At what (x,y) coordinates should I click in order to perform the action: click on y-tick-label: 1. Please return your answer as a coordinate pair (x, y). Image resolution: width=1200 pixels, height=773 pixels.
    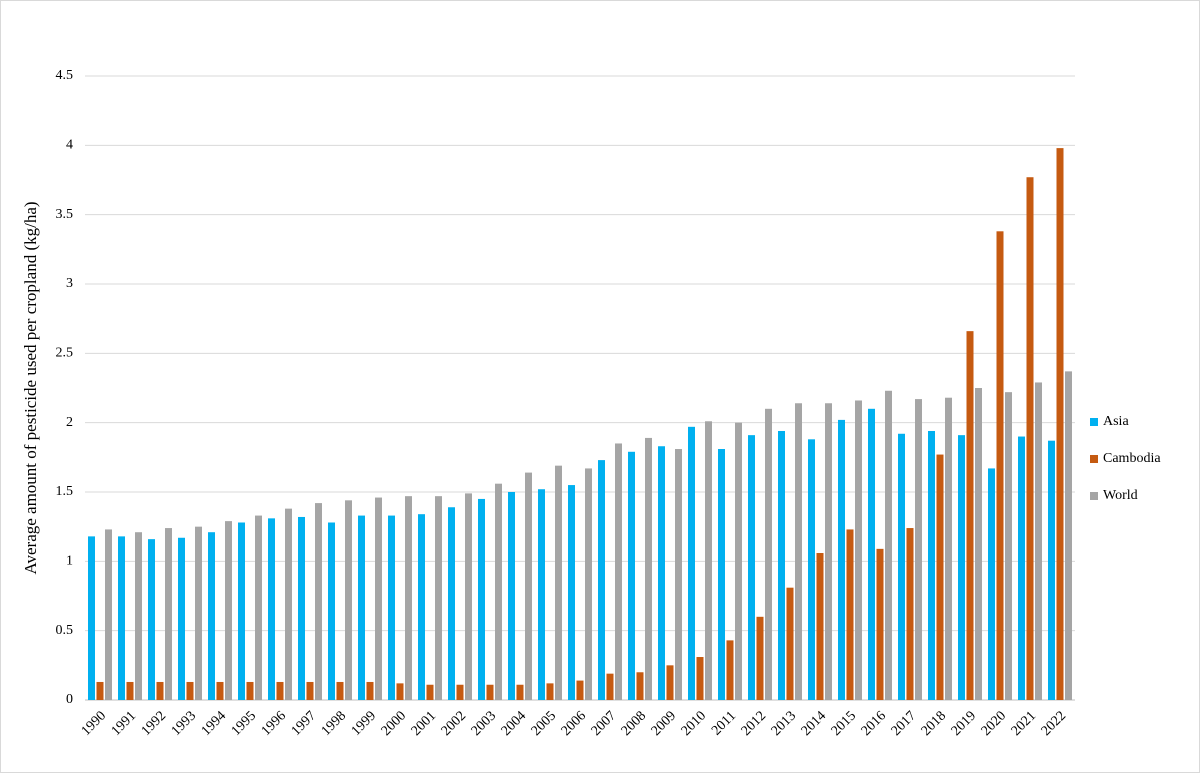
    Looking at the image, I should click on (69, 561).